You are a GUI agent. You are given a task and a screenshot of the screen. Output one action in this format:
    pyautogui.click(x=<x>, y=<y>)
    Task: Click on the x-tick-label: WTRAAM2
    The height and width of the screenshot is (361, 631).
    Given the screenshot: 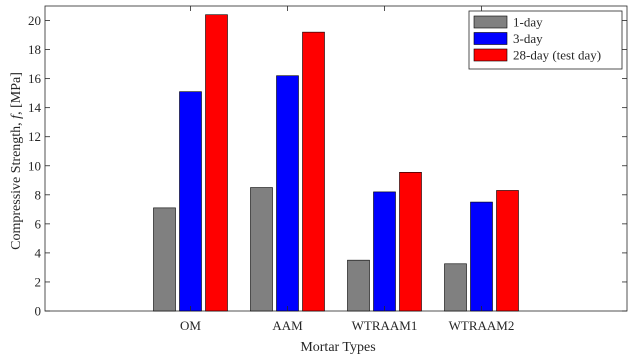 What is the action you would take?
    pyautogui.click(x=482, y=325)
    